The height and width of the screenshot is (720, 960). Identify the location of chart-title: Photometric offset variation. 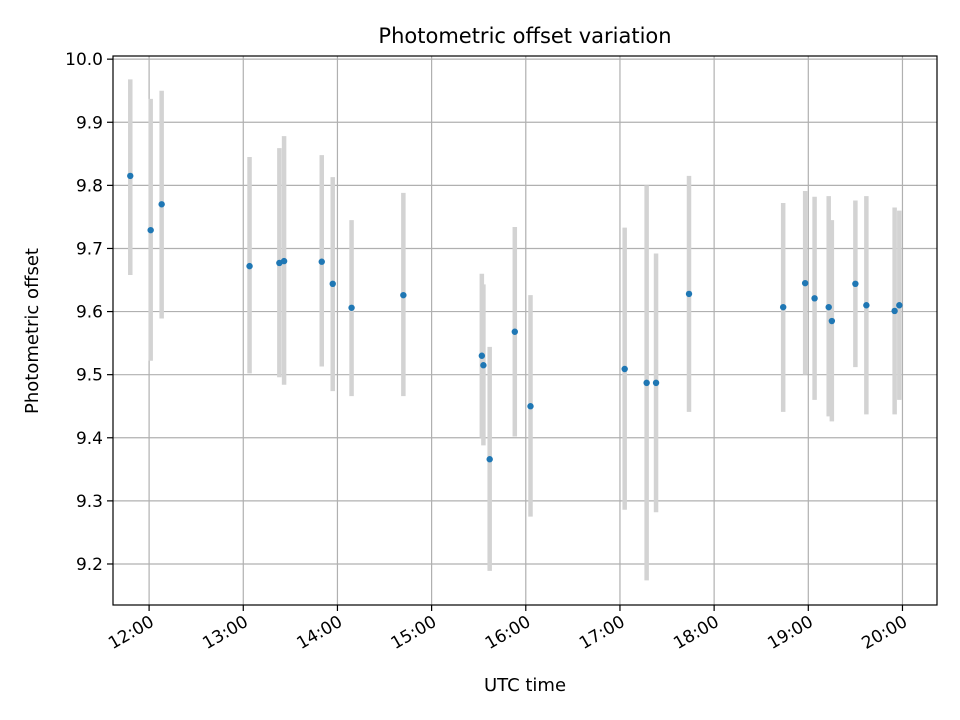
(524, 36).